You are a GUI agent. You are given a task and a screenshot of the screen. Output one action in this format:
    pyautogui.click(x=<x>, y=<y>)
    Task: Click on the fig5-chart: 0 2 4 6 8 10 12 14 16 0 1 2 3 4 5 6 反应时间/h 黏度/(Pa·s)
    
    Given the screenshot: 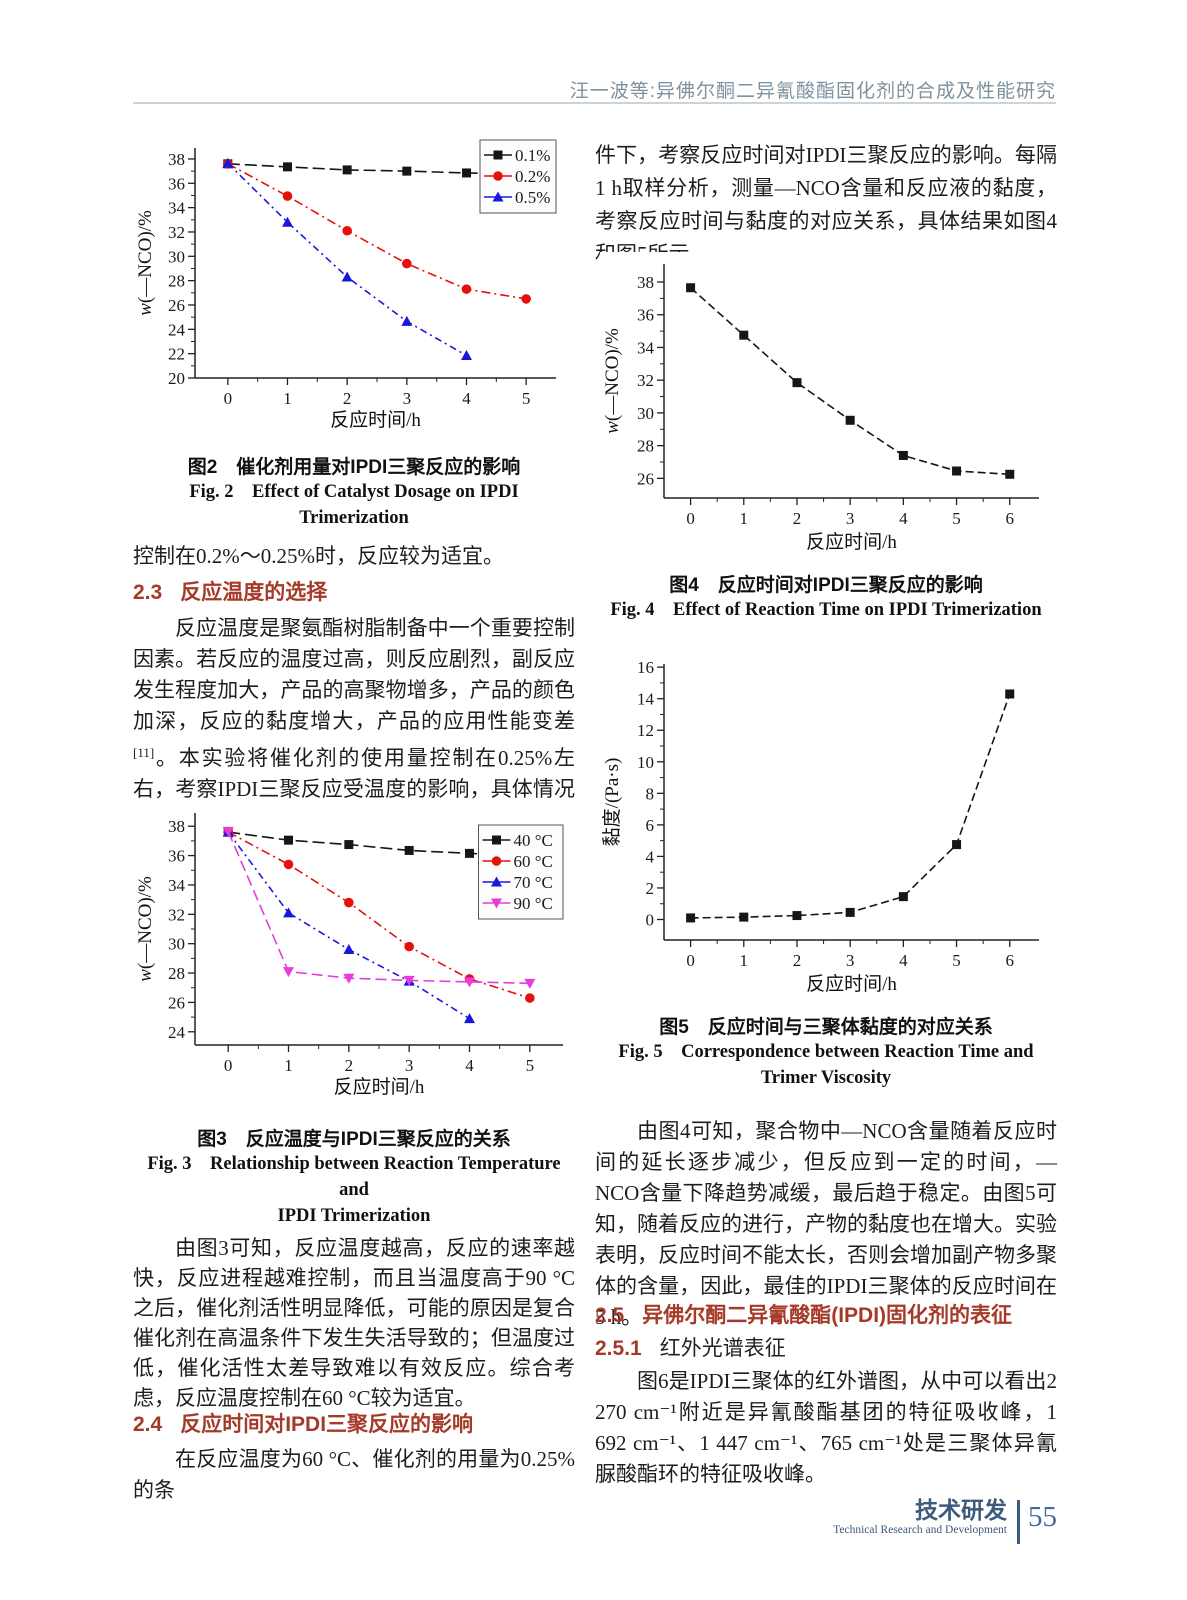 What is the action you would take?
    pyautogui.click(x=827, y=827)
    